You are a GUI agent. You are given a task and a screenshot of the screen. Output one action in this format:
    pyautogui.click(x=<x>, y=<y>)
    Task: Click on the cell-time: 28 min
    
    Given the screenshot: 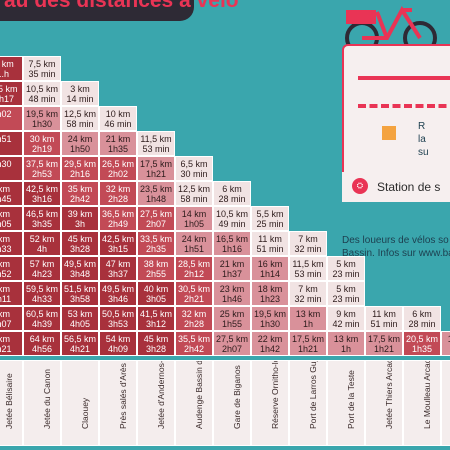 What is the action you would take?
    pyautogui.click(x=422, y=324)
    